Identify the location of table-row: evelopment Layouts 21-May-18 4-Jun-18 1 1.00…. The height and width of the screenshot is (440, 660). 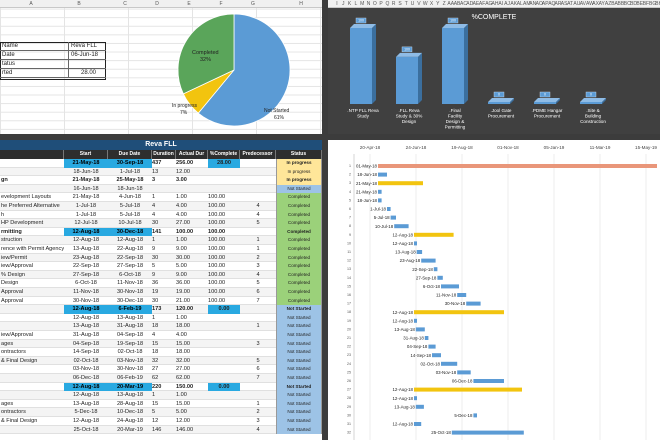
(161, 197).